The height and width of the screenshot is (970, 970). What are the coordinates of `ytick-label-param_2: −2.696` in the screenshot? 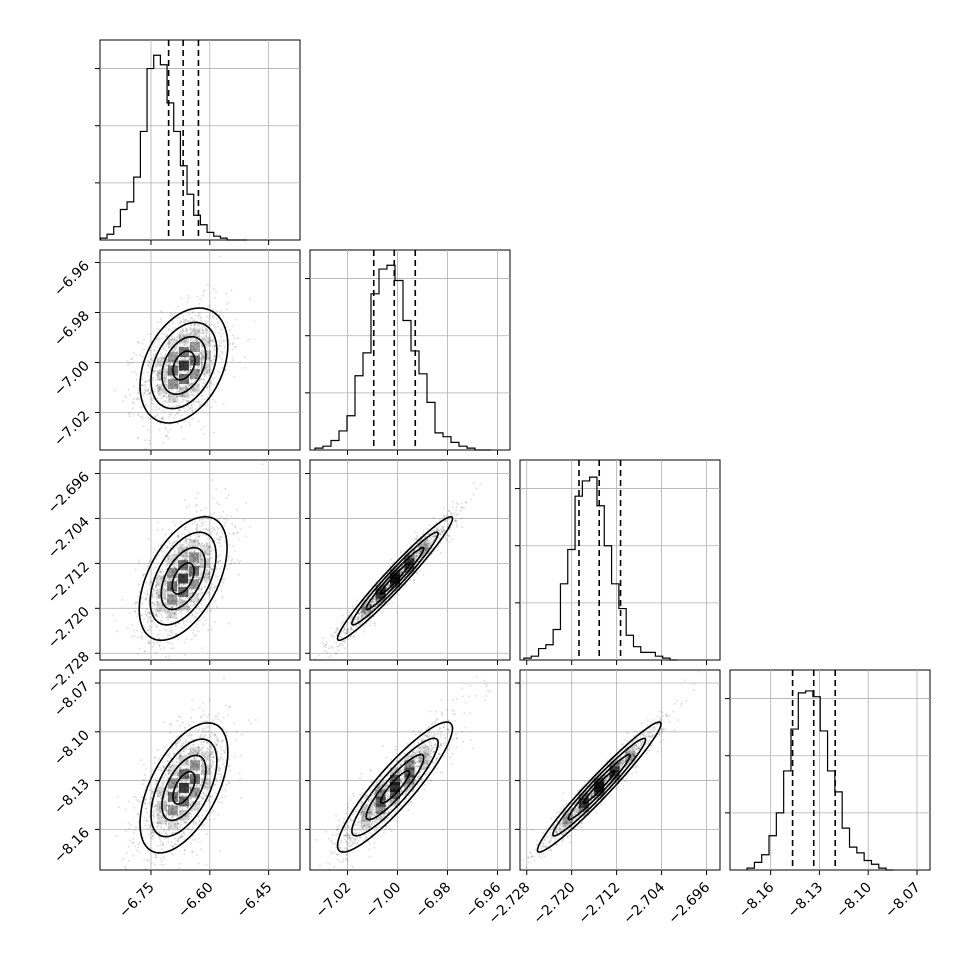 It's located at (69, 493).